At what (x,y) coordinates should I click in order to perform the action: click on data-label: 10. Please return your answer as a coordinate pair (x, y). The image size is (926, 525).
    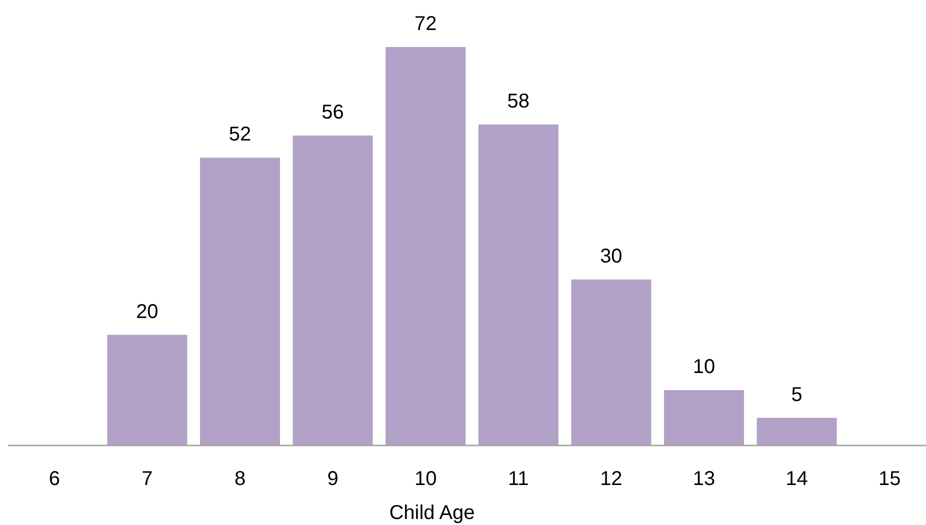
    Looking at the image, I should click on (704, 367).